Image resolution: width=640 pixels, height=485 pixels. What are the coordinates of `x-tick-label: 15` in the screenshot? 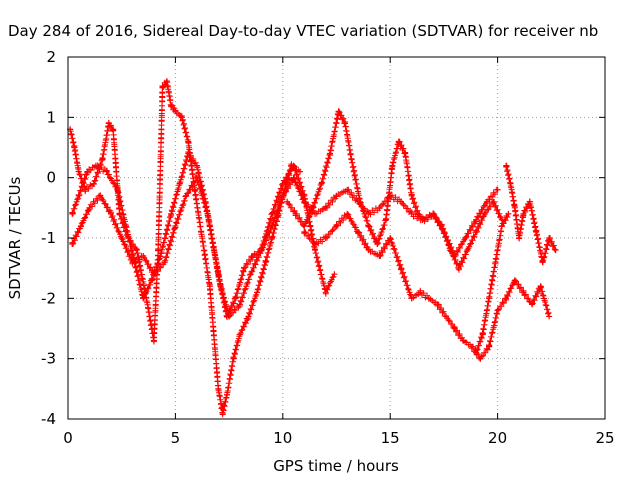 It's located at (390, 438).